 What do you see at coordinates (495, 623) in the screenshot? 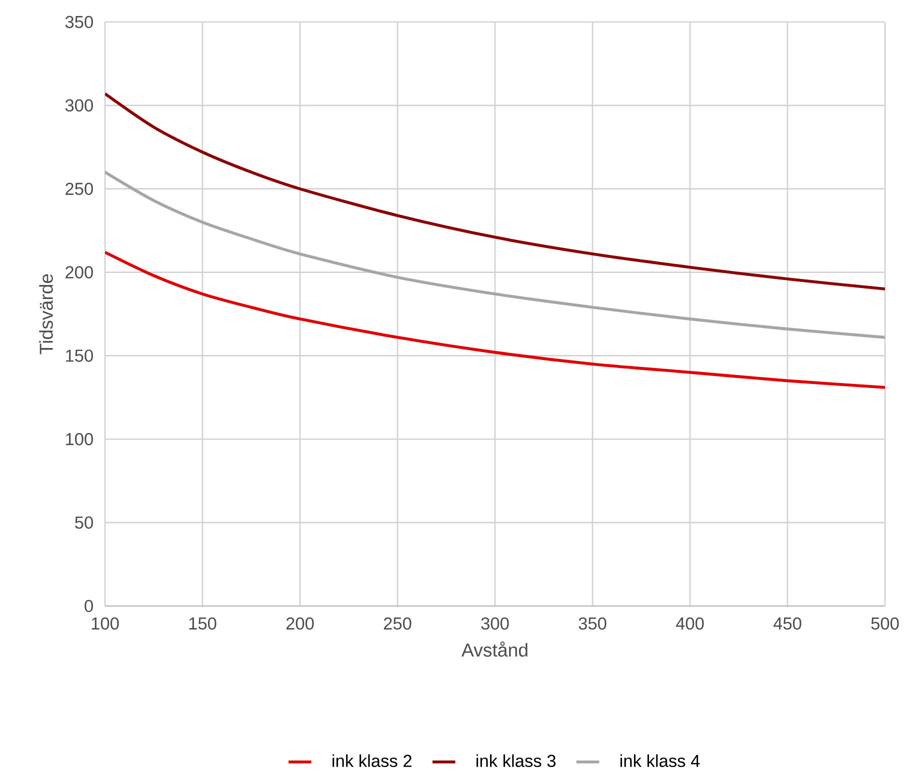
I see `x-tick-label: 300` at bounding box center [495, 623].